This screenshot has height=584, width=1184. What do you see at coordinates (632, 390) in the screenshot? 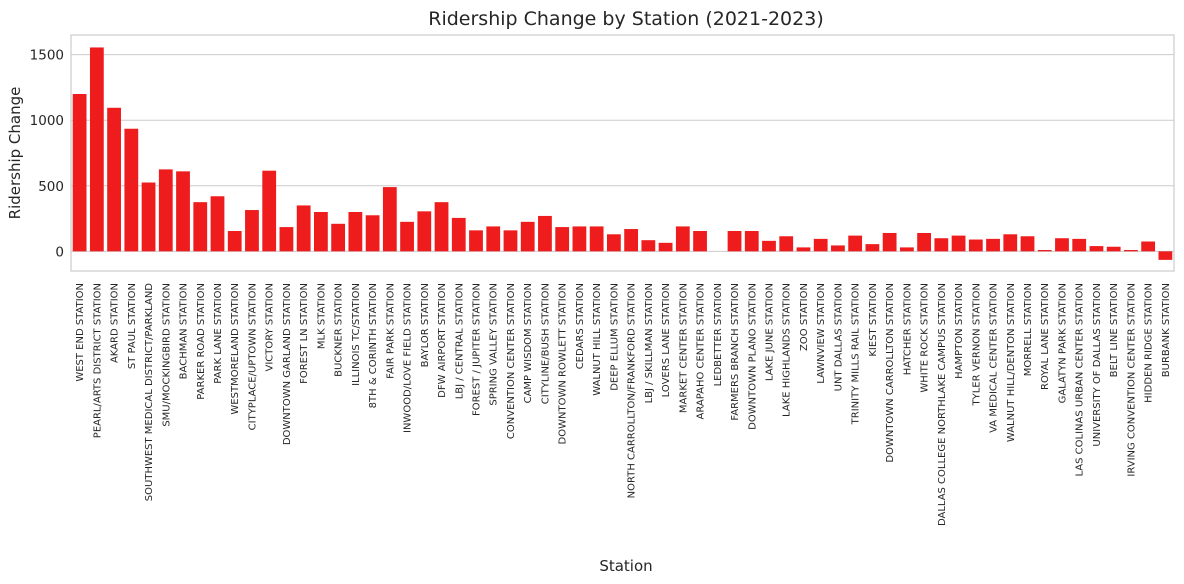
I see `x-tick-label: NORTH CARROLLTON/FRANKFORD STATION` at bounding box center [632, 390].